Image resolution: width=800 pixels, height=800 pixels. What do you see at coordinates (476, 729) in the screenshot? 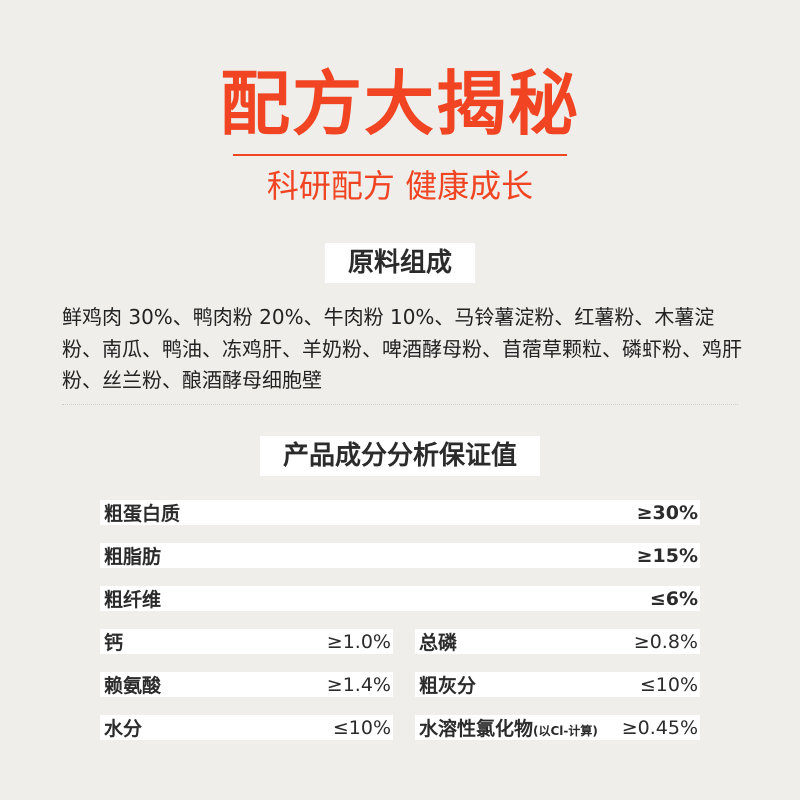
I see `row-label-text: 水溶性氯化物` at bounding box center [476, 729].